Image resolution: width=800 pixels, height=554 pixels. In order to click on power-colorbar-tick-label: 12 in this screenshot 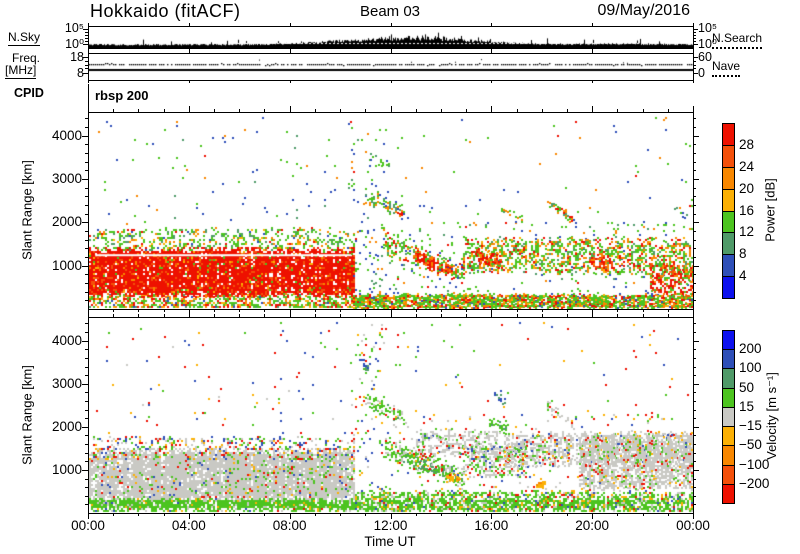, I will do `click(747, 232)`.